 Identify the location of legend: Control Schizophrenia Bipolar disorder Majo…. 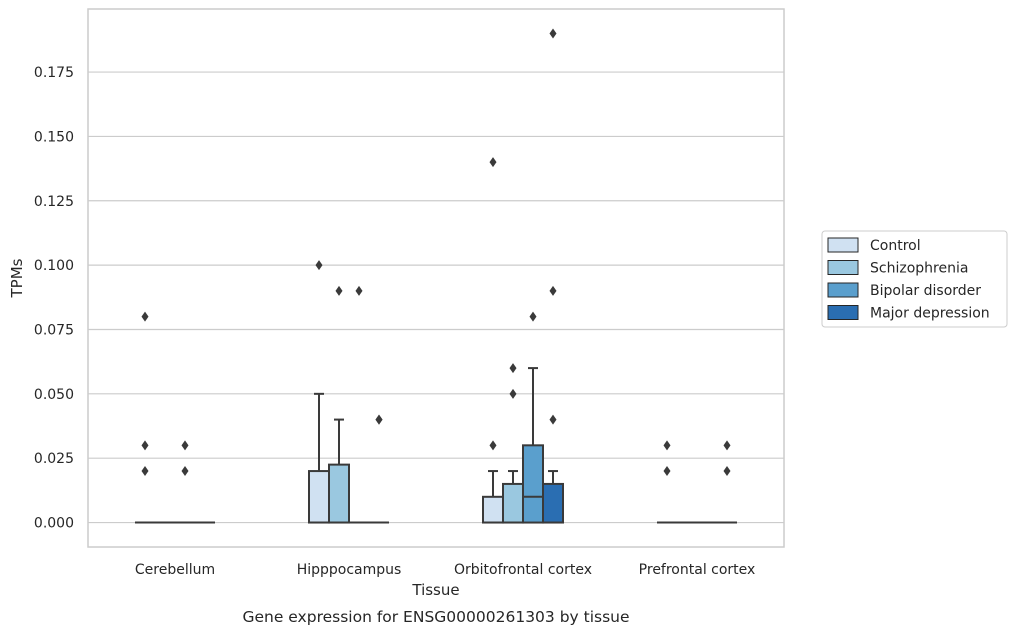
(914, 279).